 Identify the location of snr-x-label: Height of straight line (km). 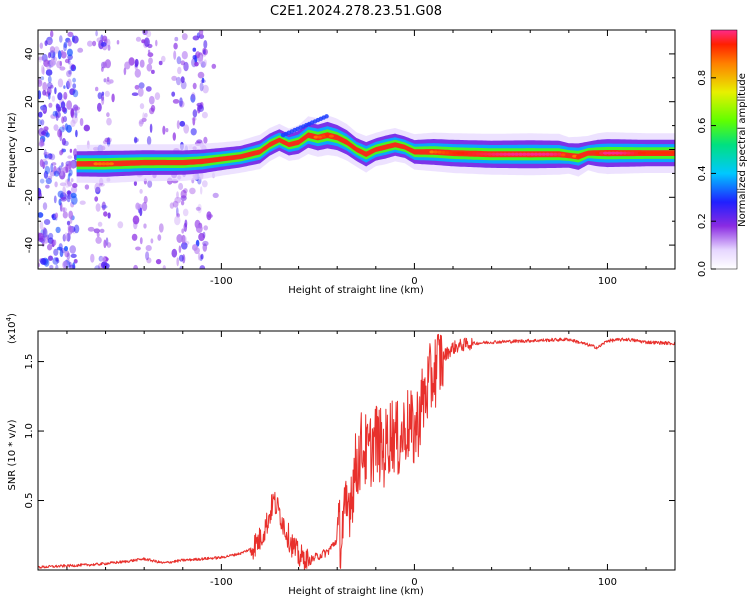
(356, 591).